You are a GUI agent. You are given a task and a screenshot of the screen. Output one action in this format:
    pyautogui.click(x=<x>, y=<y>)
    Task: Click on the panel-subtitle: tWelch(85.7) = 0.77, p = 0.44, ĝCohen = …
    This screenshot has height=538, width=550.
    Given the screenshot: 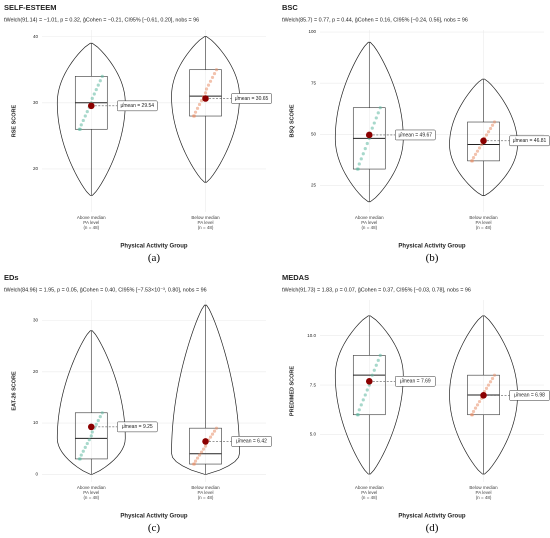 What is the action you would take?
    pyautogui.click(x=375, y=20)
    